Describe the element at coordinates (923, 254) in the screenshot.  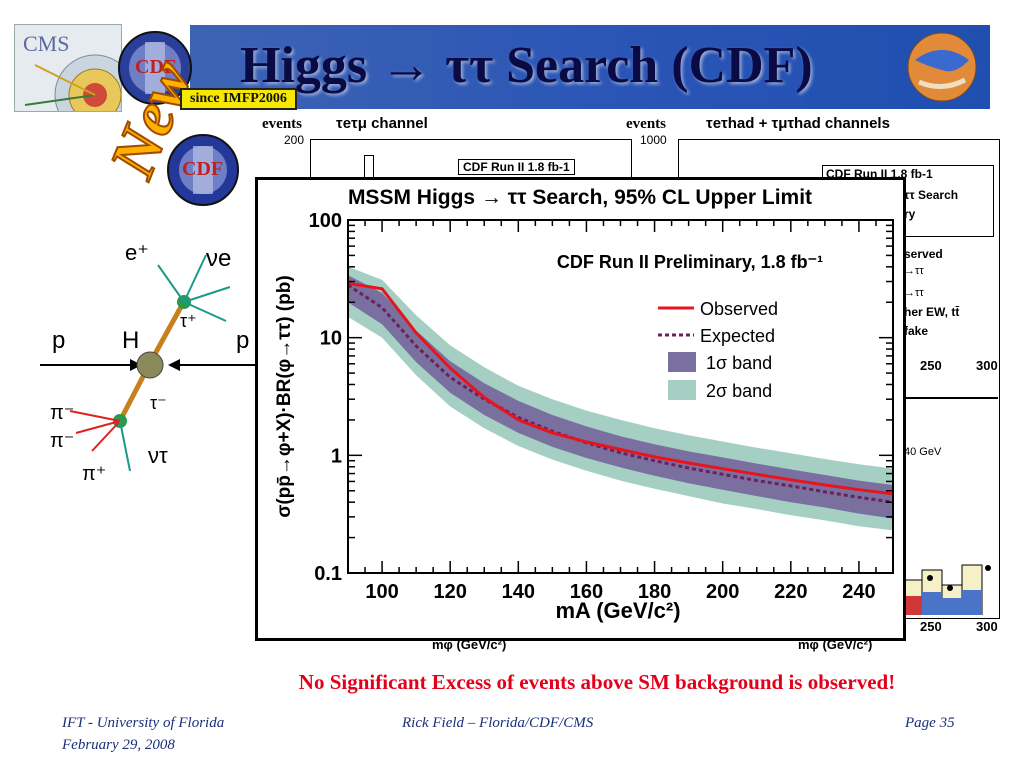
I see `bg-right-frag-3: served` at that location.